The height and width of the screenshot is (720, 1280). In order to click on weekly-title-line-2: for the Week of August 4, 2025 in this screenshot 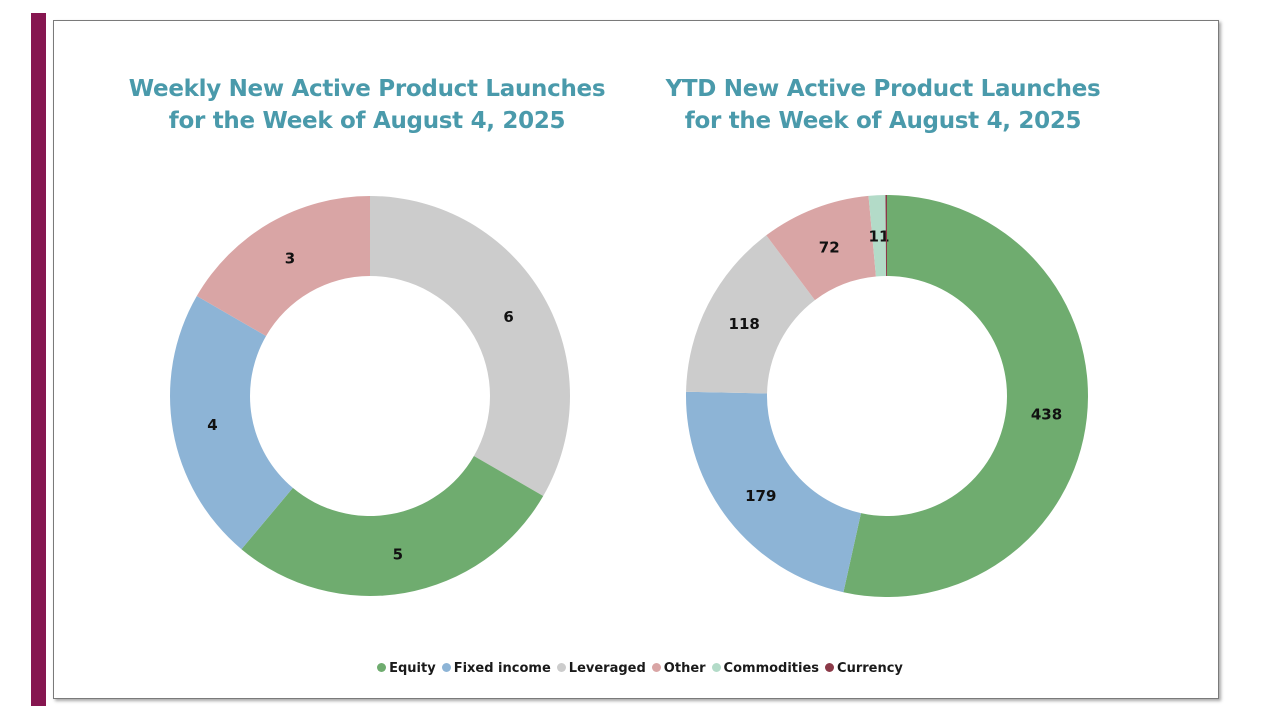, I will do `click(367, 121)`.